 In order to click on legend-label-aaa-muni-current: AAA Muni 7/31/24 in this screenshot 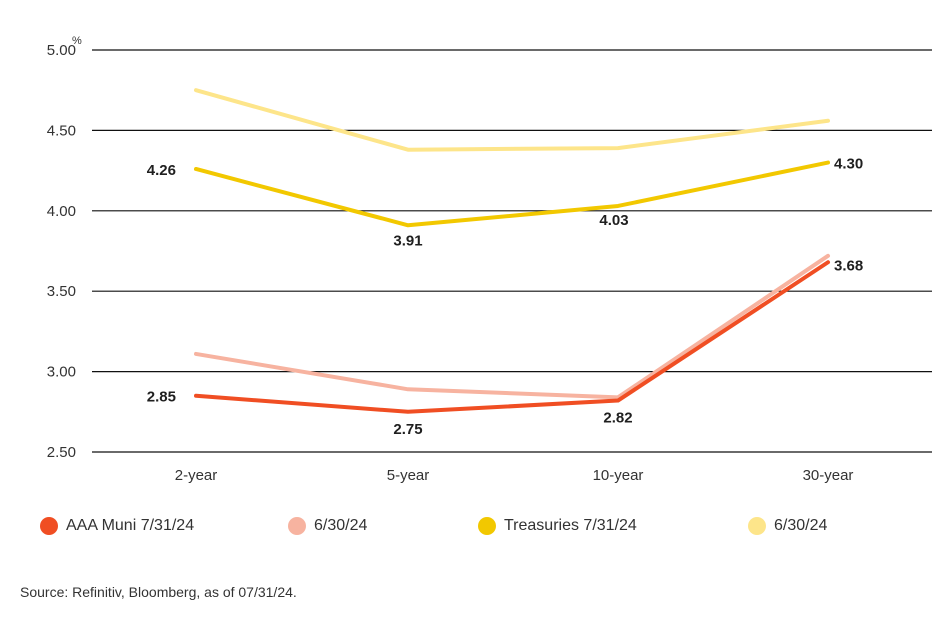, I will do `click(130, 525)`.